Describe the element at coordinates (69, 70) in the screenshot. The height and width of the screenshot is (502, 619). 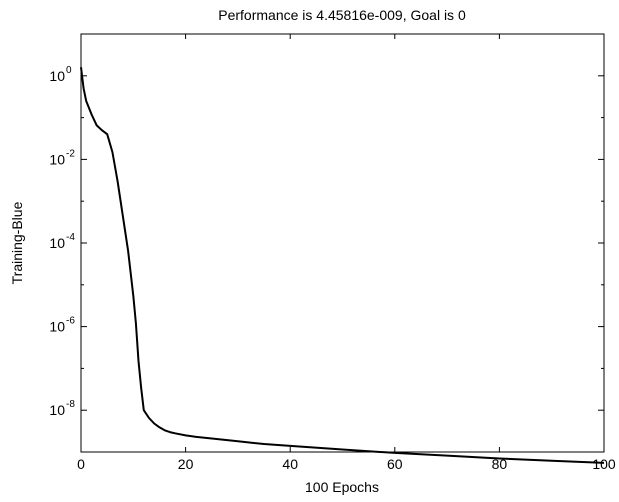
I see `y-tick-exponent: 0` at that location.